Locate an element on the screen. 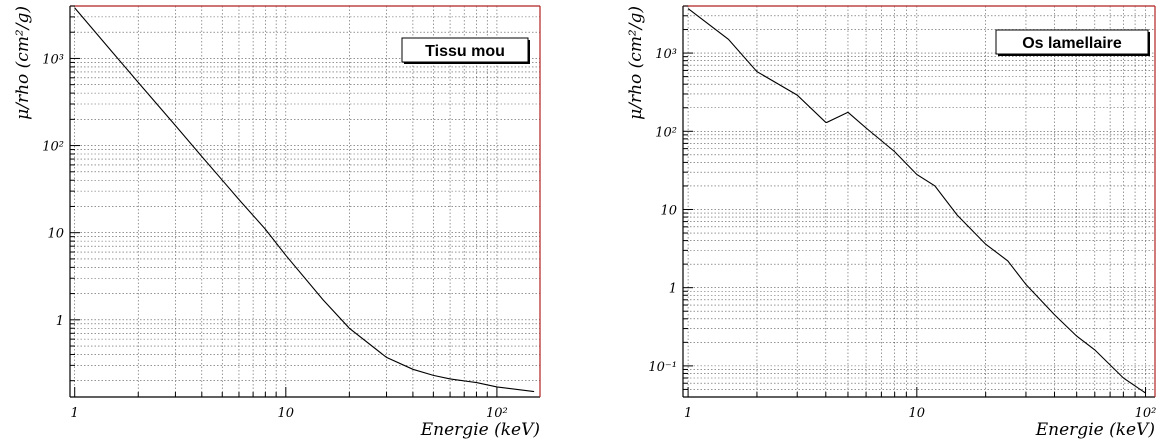 This screenshot has width=1162, height=447. legend: Tissu mou is located at coordinates (465, 50).